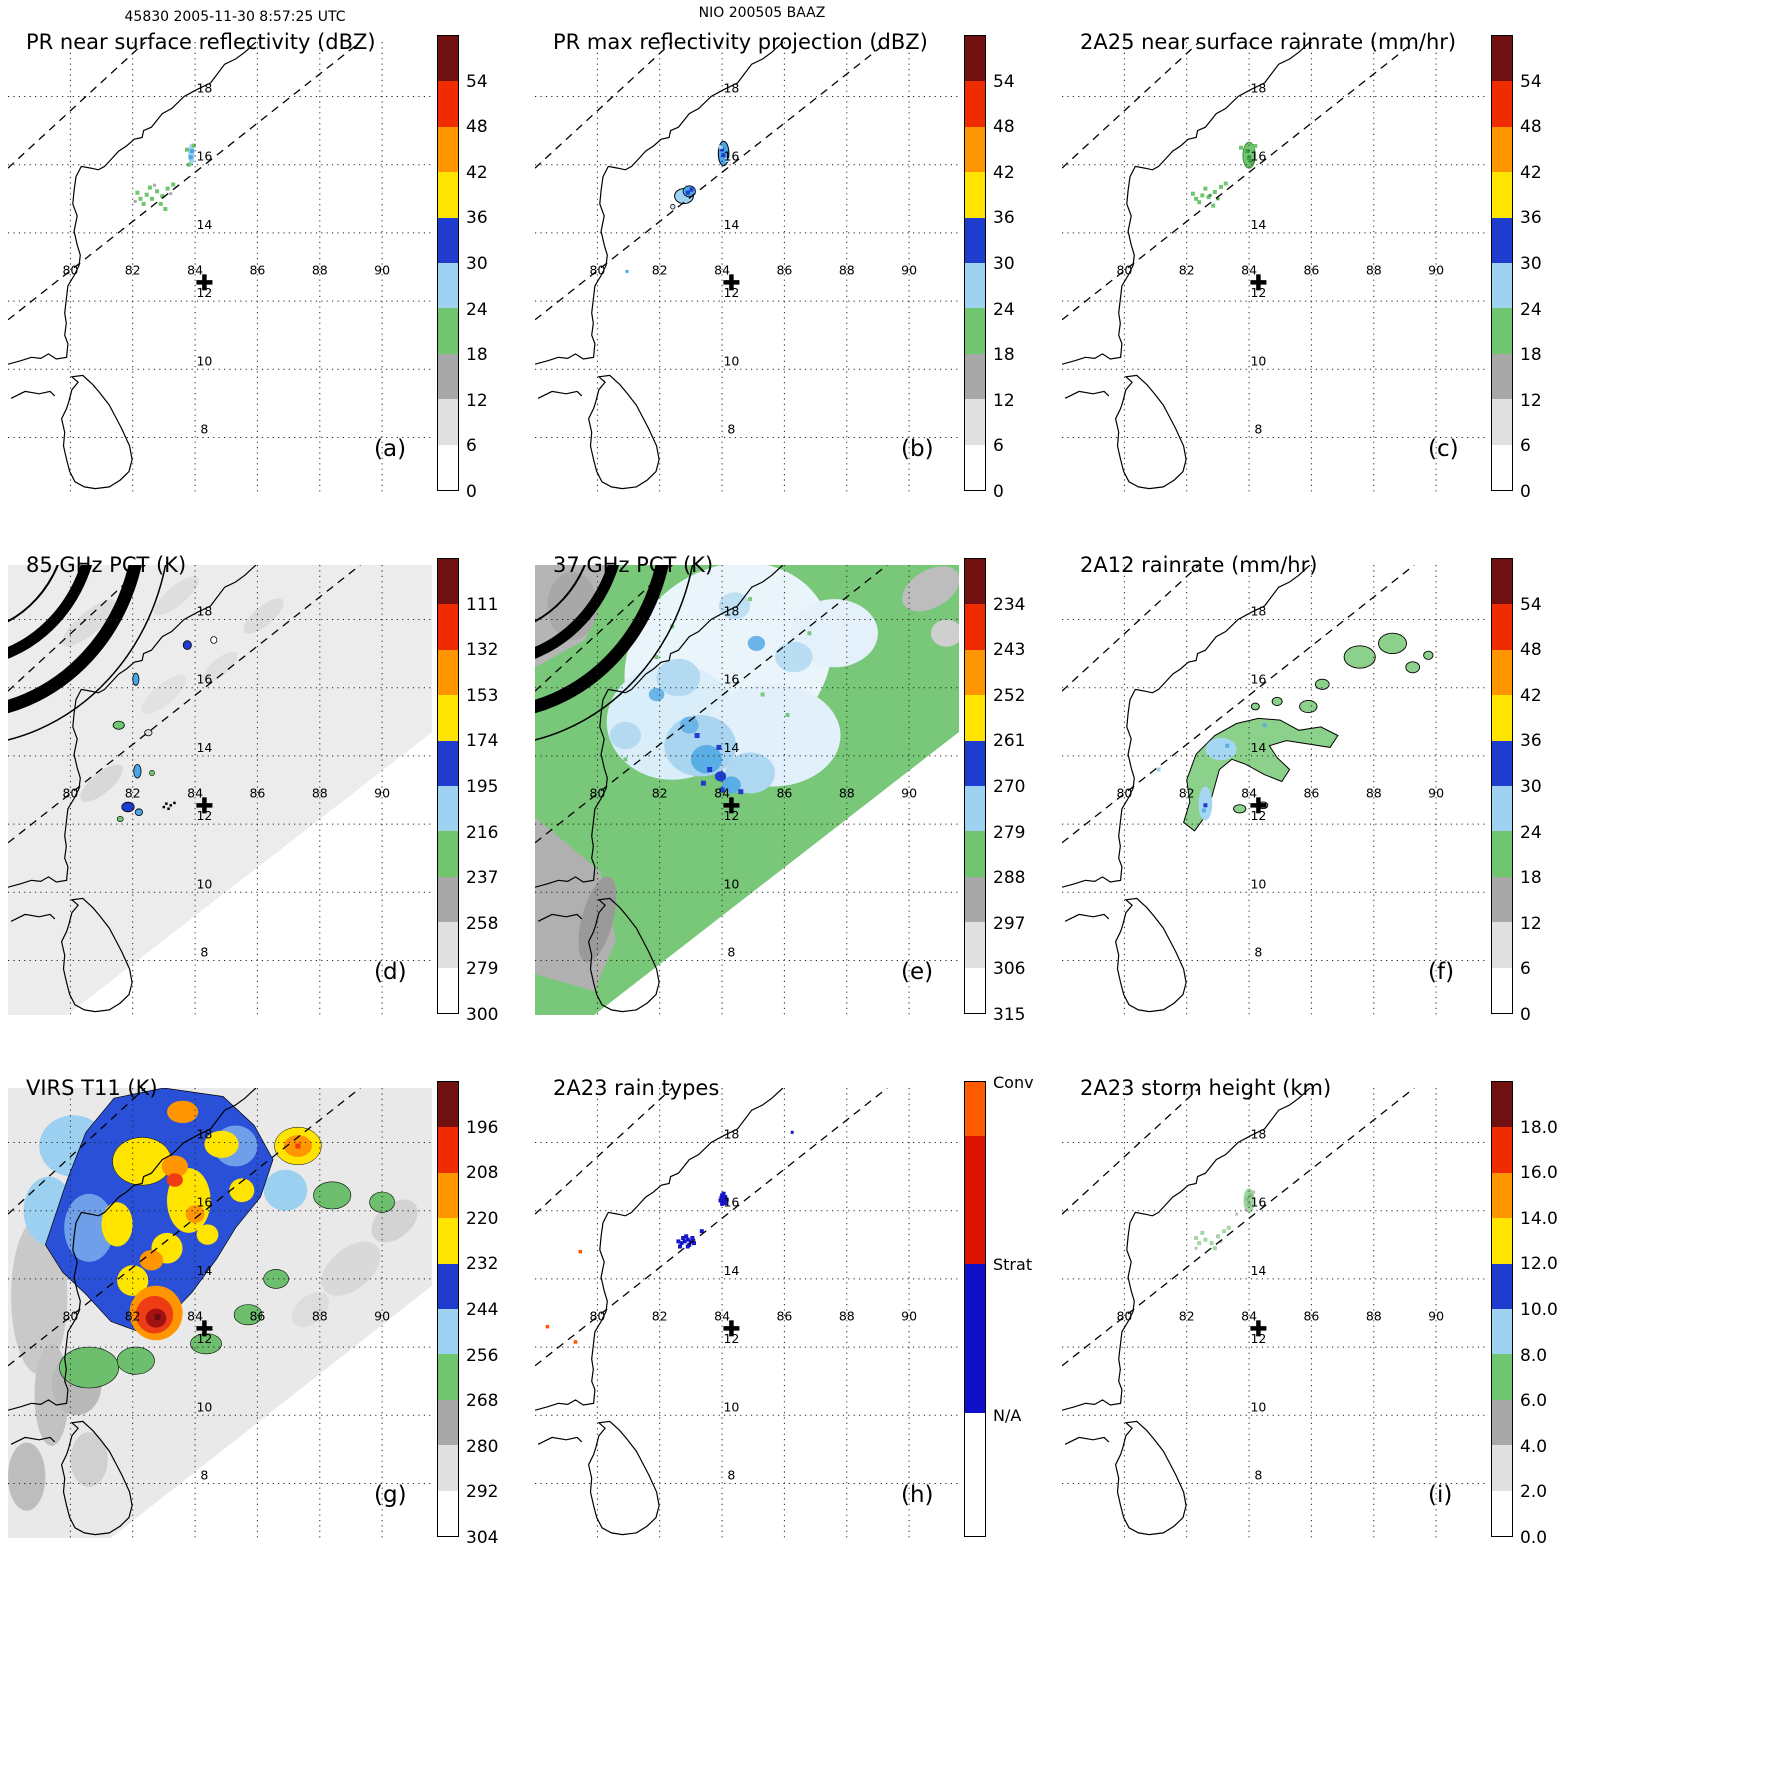 The height and width of the screenshot is (1771, 1771). I want to click on colorbar-tick-label: 216, so click(482, 832).